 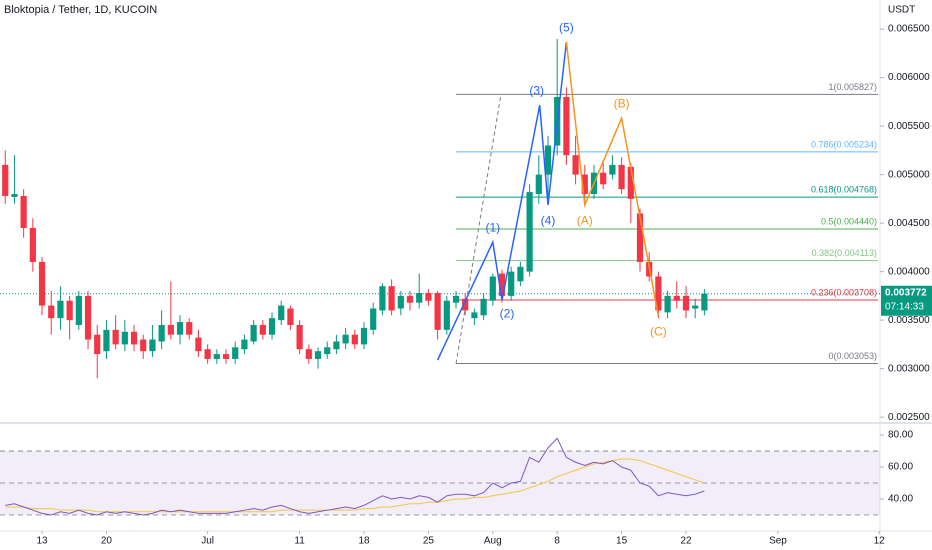 I want to click on wave-label: (B), so click(x=622, y=103).